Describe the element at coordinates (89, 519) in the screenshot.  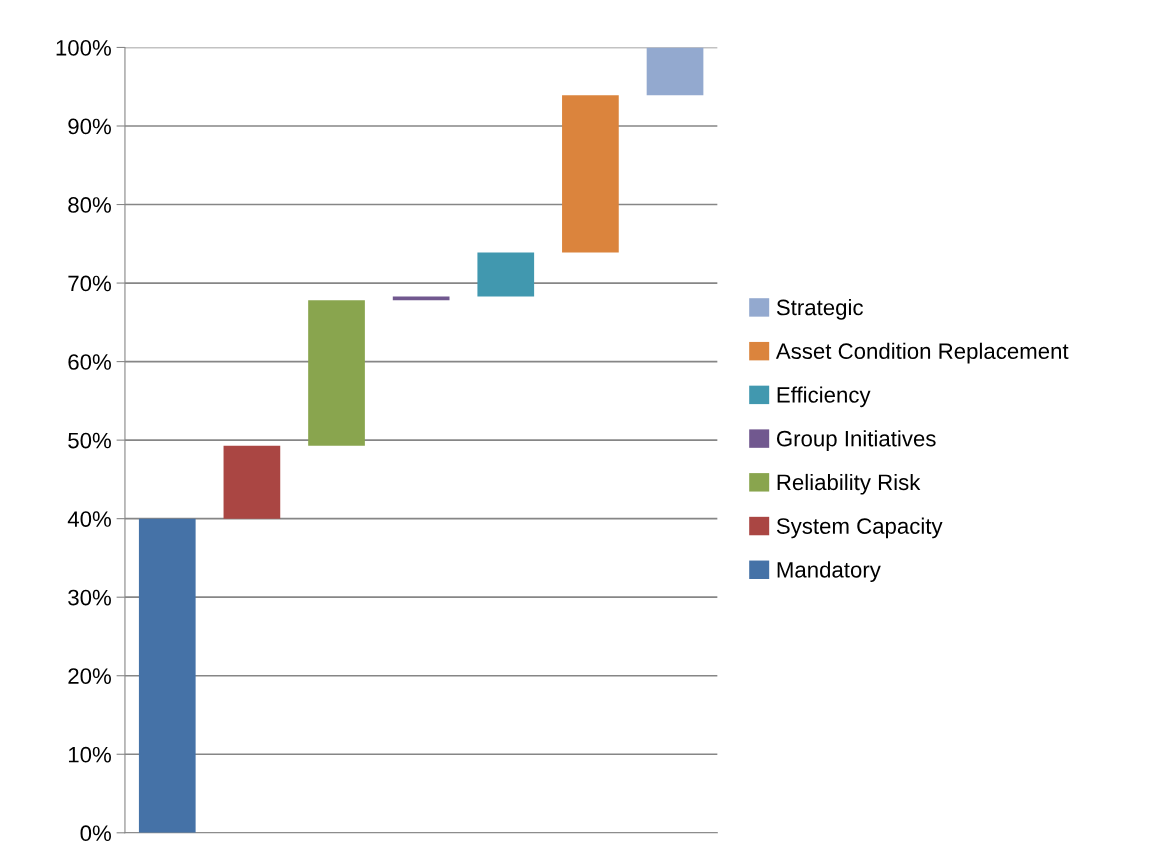
I see `y-tick-label: 40%` at that location.